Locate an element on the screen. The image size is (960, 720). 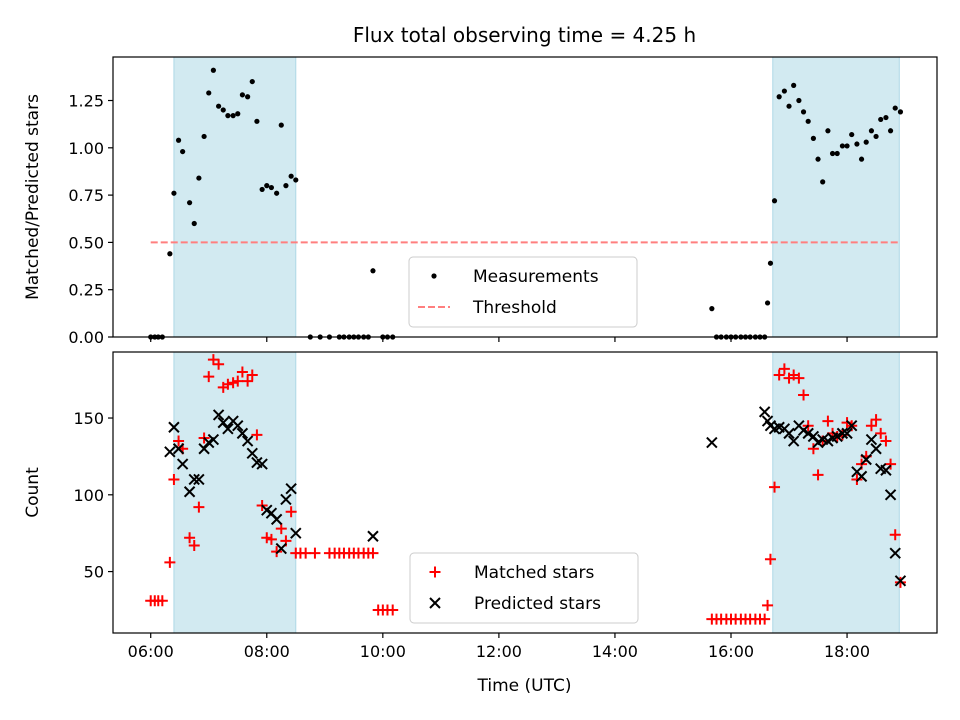
y-tick-label: 0.50 is located at coordinates (86, 242).